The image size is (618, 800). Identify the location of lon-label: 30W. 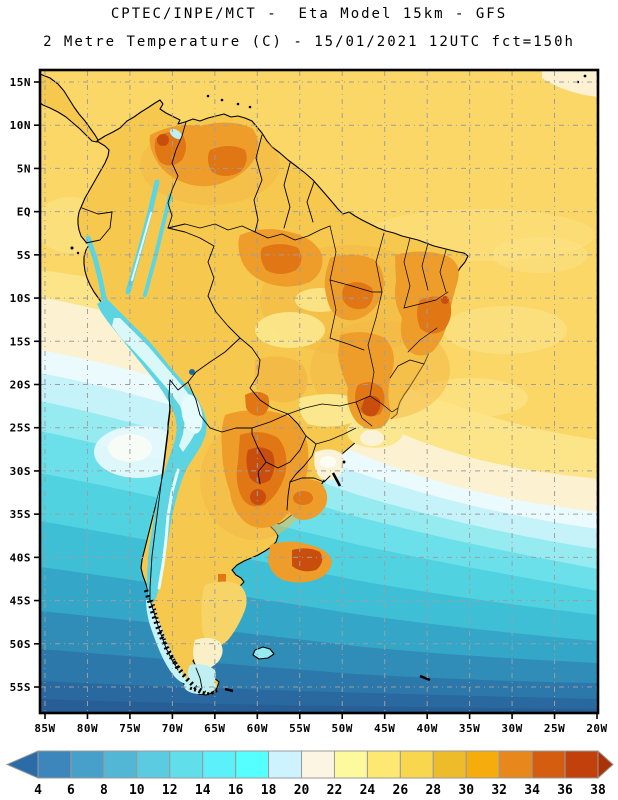
(511, 728).